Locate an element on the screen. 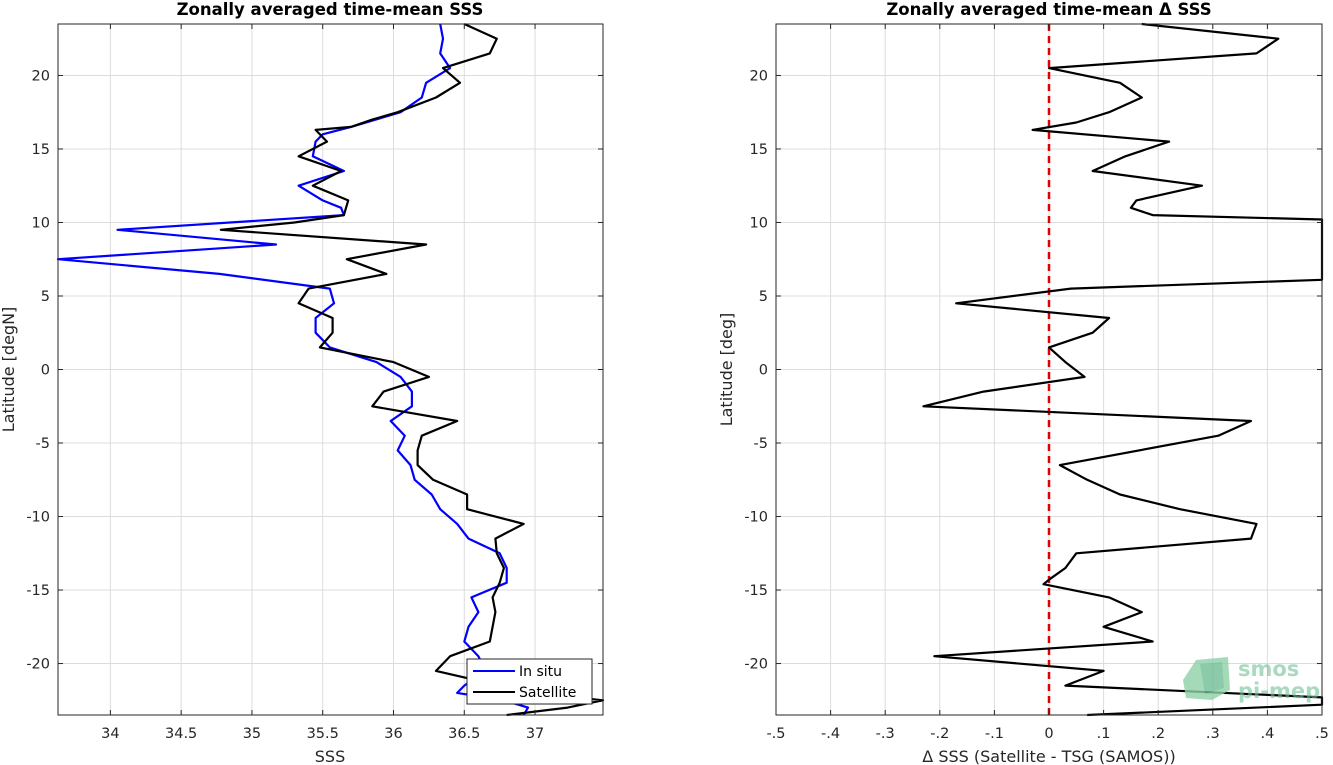 The image size is (1333, 765). legend-label-insitu: In situ is located at coordinates (540, 672).